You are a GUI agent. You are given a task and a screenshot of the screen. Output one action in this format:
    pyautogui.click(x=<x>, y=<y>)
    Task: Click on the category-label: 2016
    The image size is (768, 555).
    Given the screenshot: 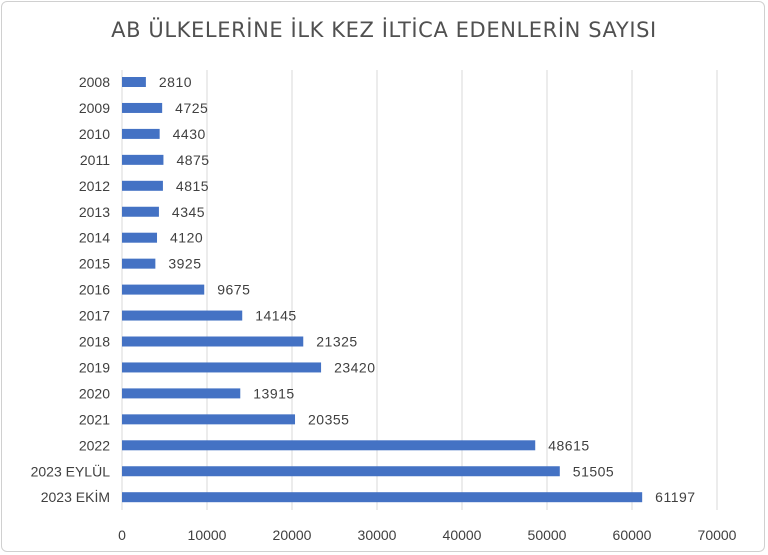 What is the action you would take?
    pyautogui.click(x=94, y=290)
    